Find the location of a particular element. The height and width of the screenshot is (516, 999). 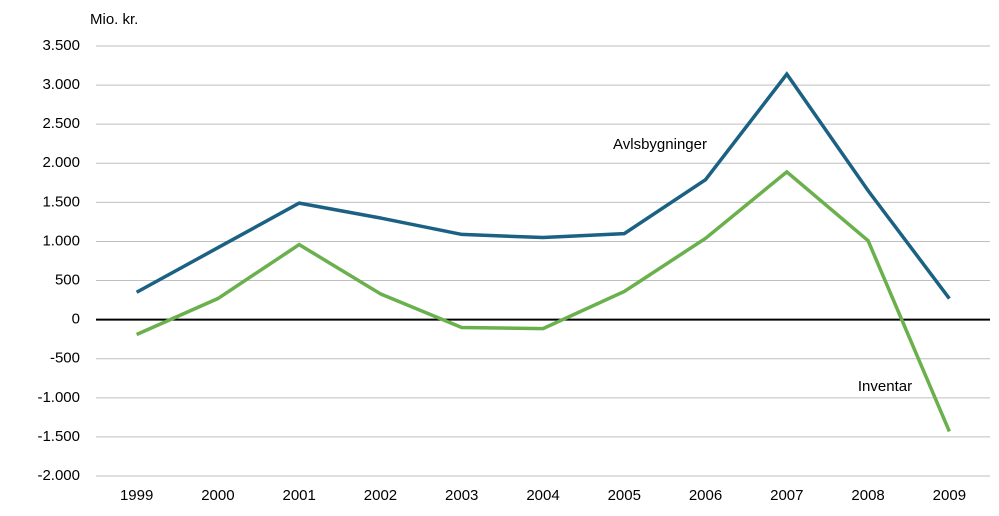

series-label: Inventar is located at coordinates (885, 386).